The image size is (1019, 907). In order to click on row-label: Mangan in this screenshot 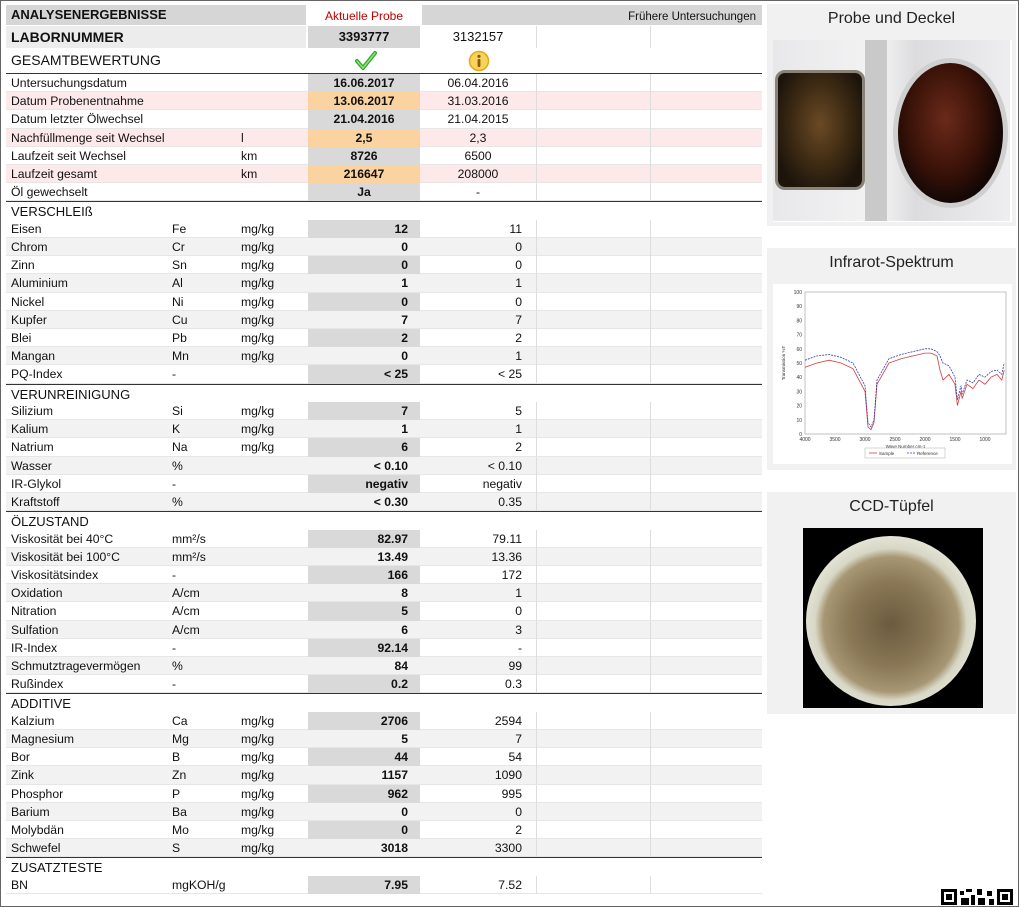, I will do `click(33, 356)`.